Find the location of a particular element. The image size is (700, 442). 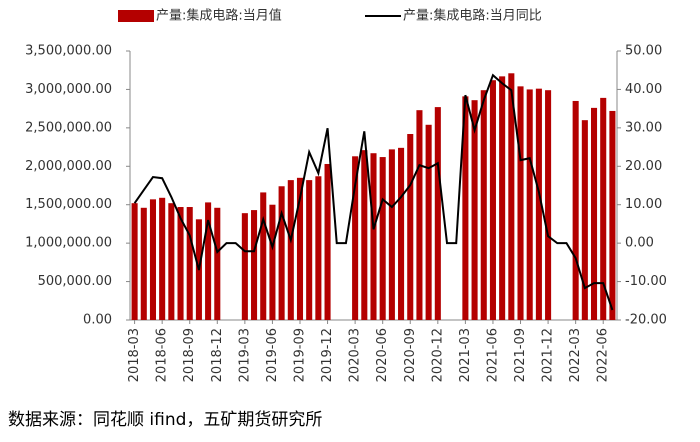

x-tick-label: 2021-03 is located at coordinates (465, 355).